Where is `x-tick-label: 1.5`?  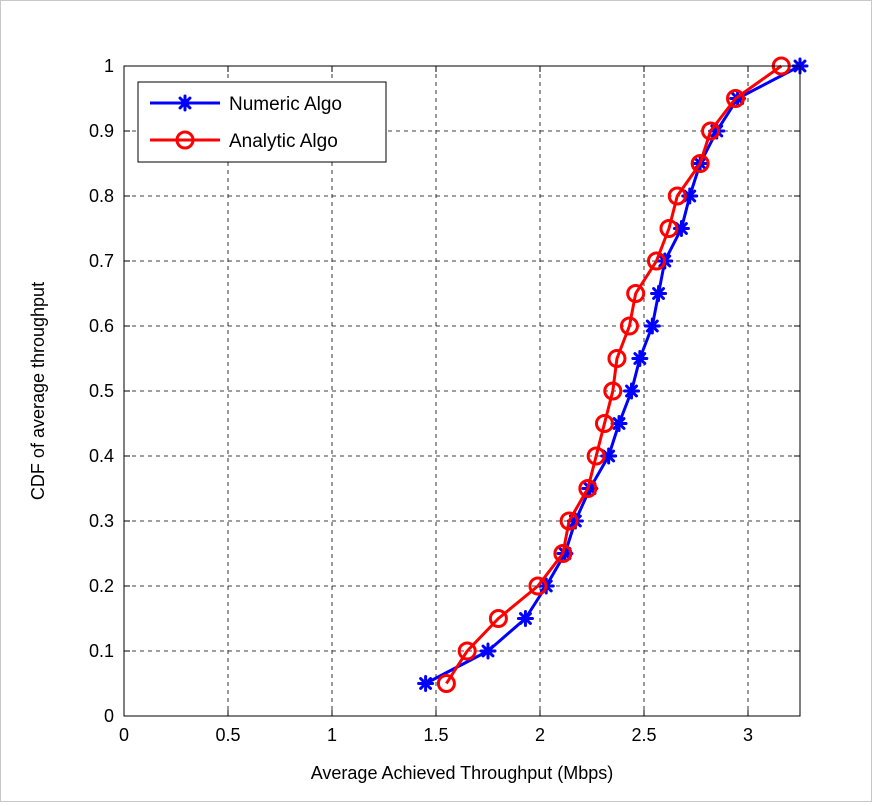 x-tick-label: 1.5 is located at coordinates (435, 735).